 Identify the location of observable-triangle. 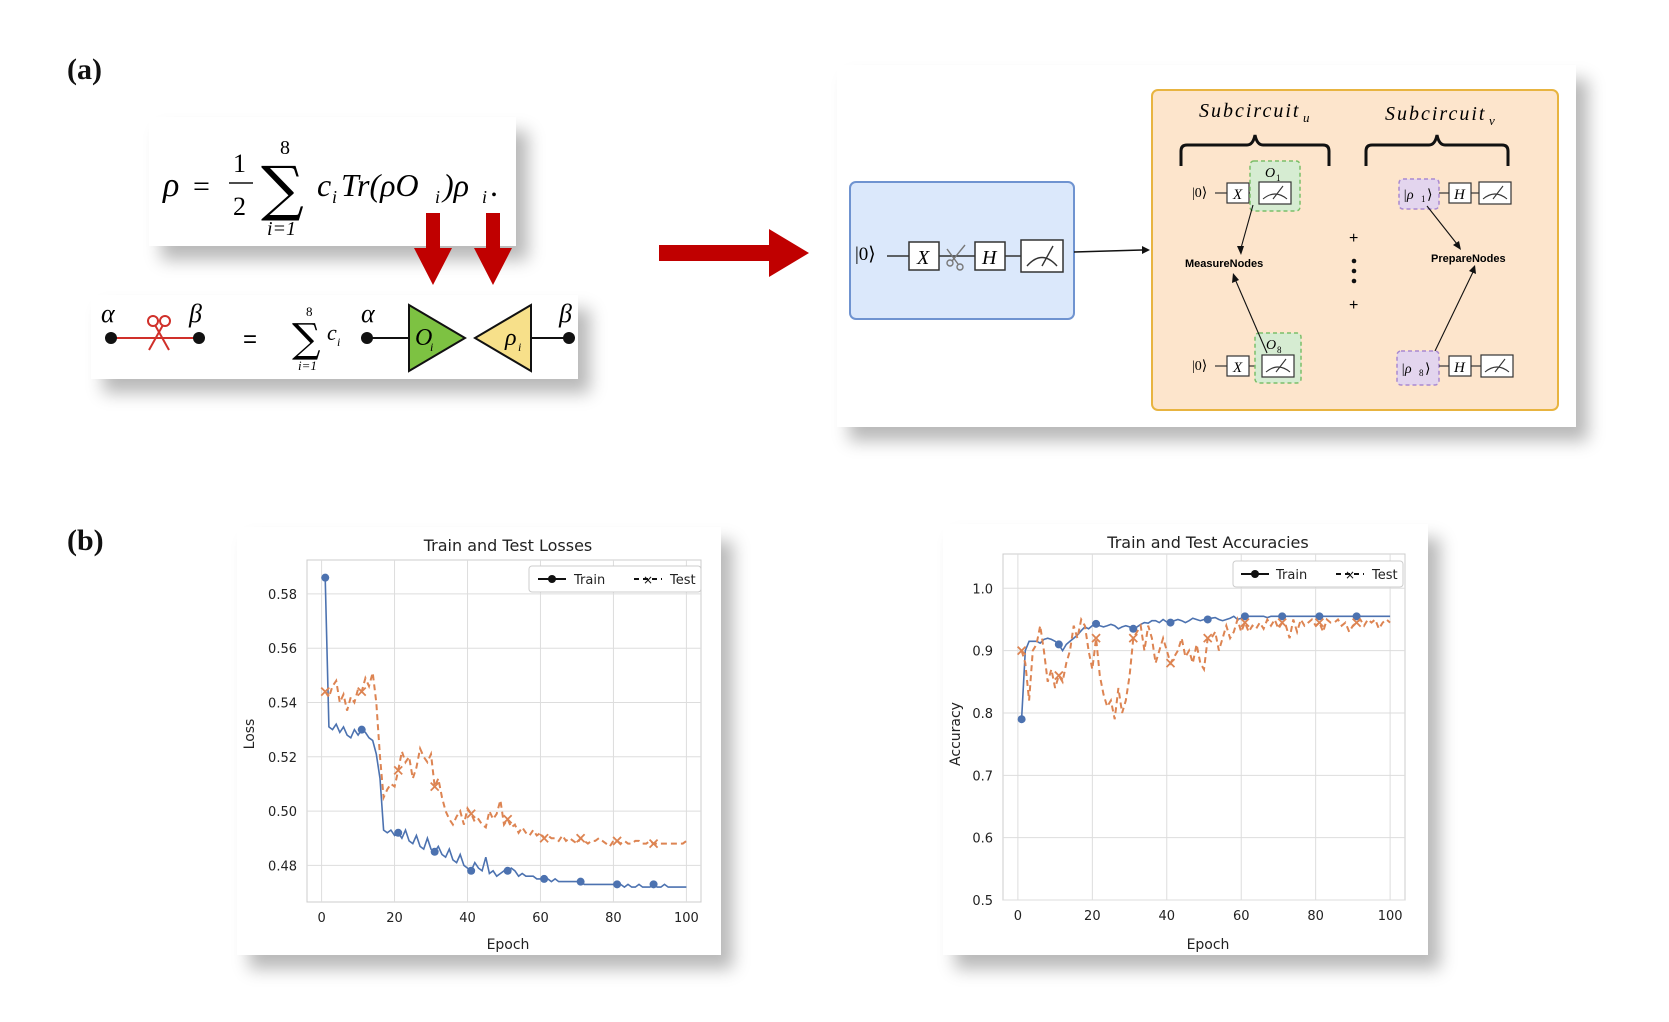
(437, 338).